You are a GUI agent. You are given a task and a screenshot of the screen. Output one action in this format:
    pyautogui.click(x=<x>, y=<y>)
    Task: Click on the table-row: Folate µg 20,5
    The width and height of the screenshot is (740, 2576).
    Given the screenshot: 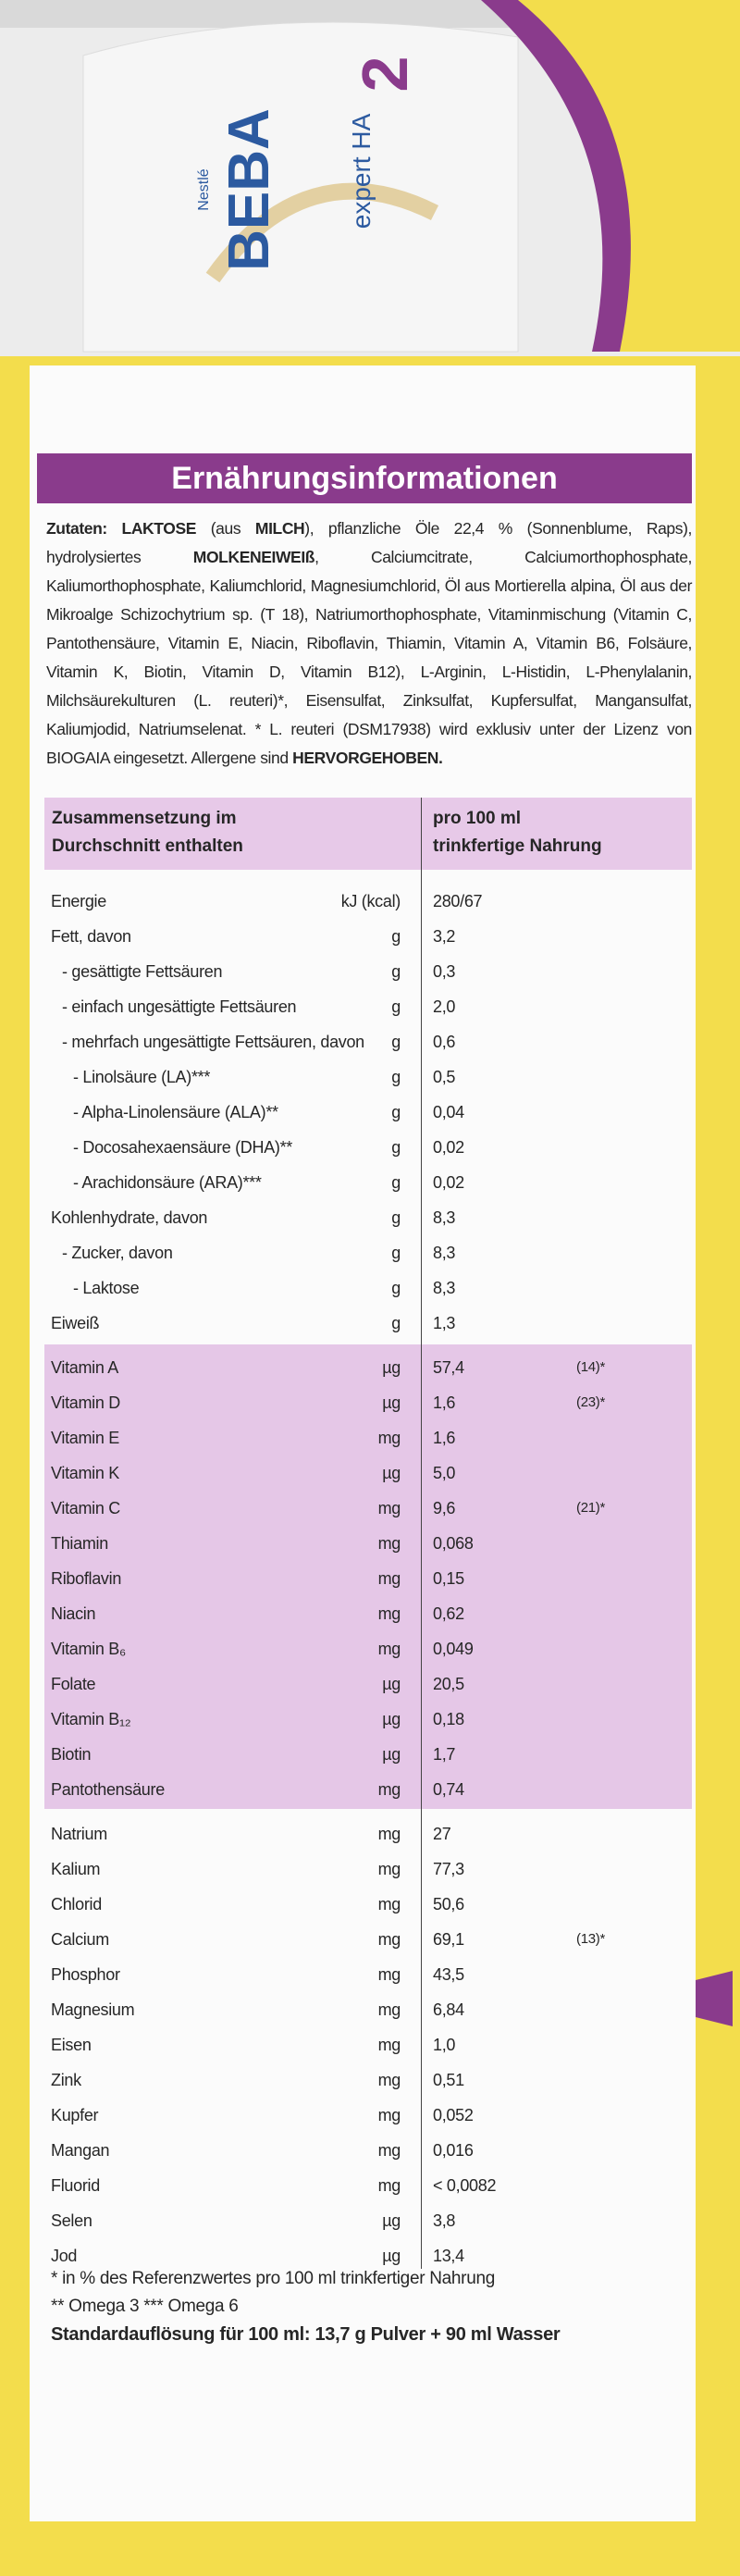 What is the action you would take?
    pyautogui.click(x=368, y=1684)
    